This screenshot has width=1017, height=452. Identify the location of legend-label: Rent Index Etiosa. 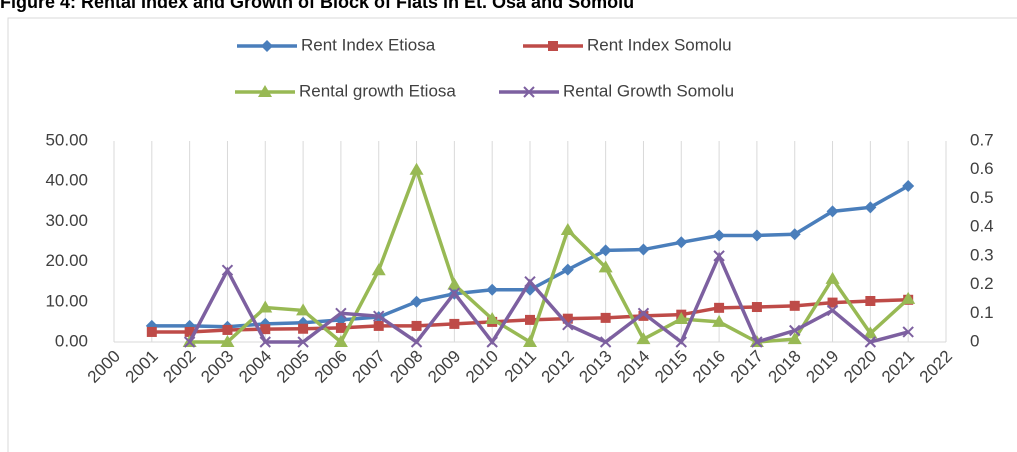
(368, 44).